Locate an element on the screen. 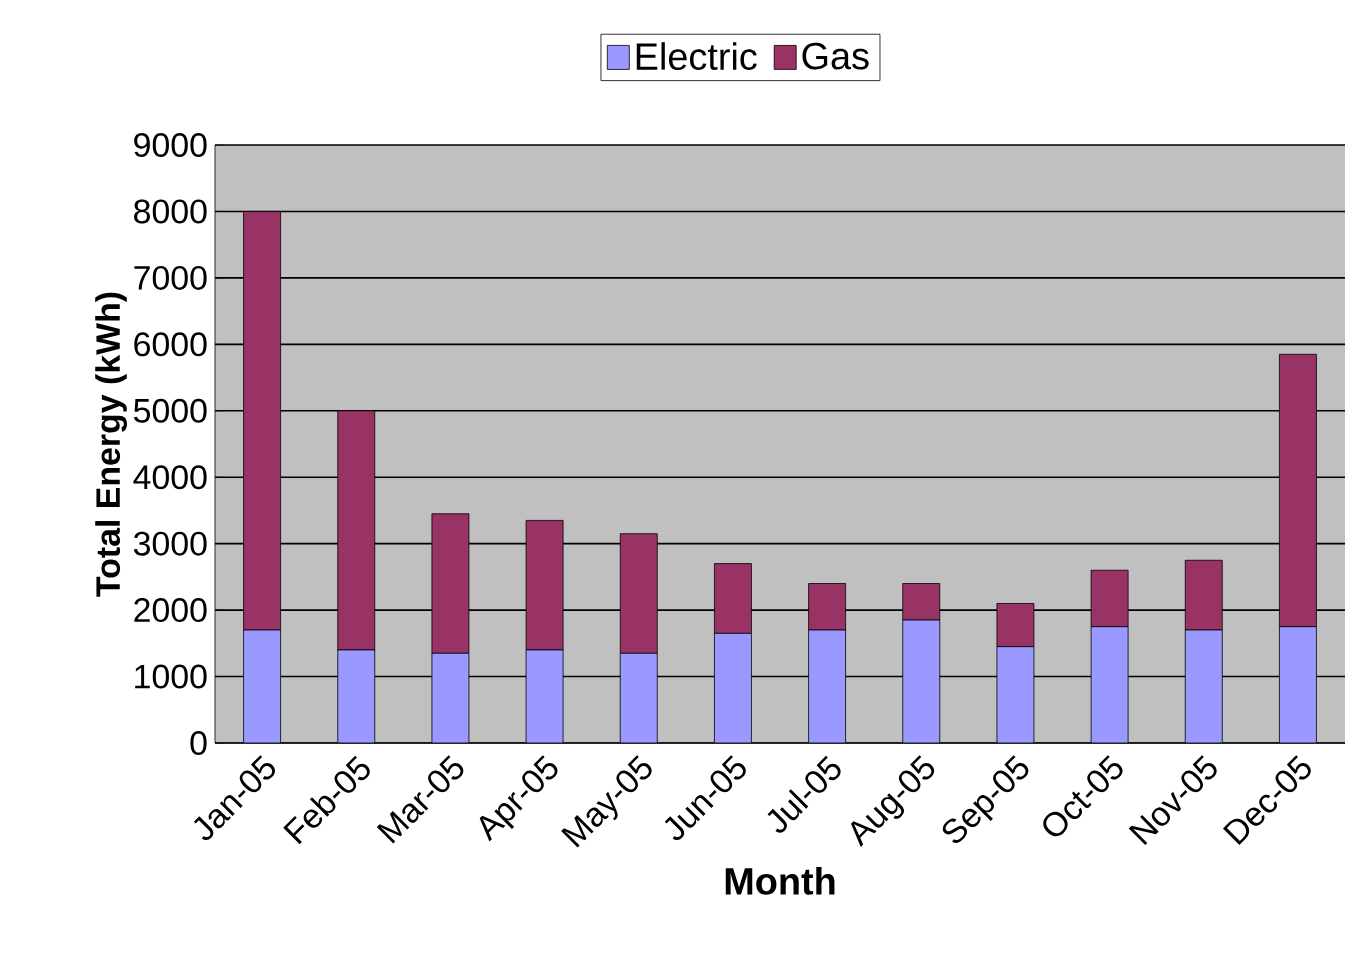 The image size is (1345, 972). y-tick-label: 3000 is located at coordinates (170, 543).